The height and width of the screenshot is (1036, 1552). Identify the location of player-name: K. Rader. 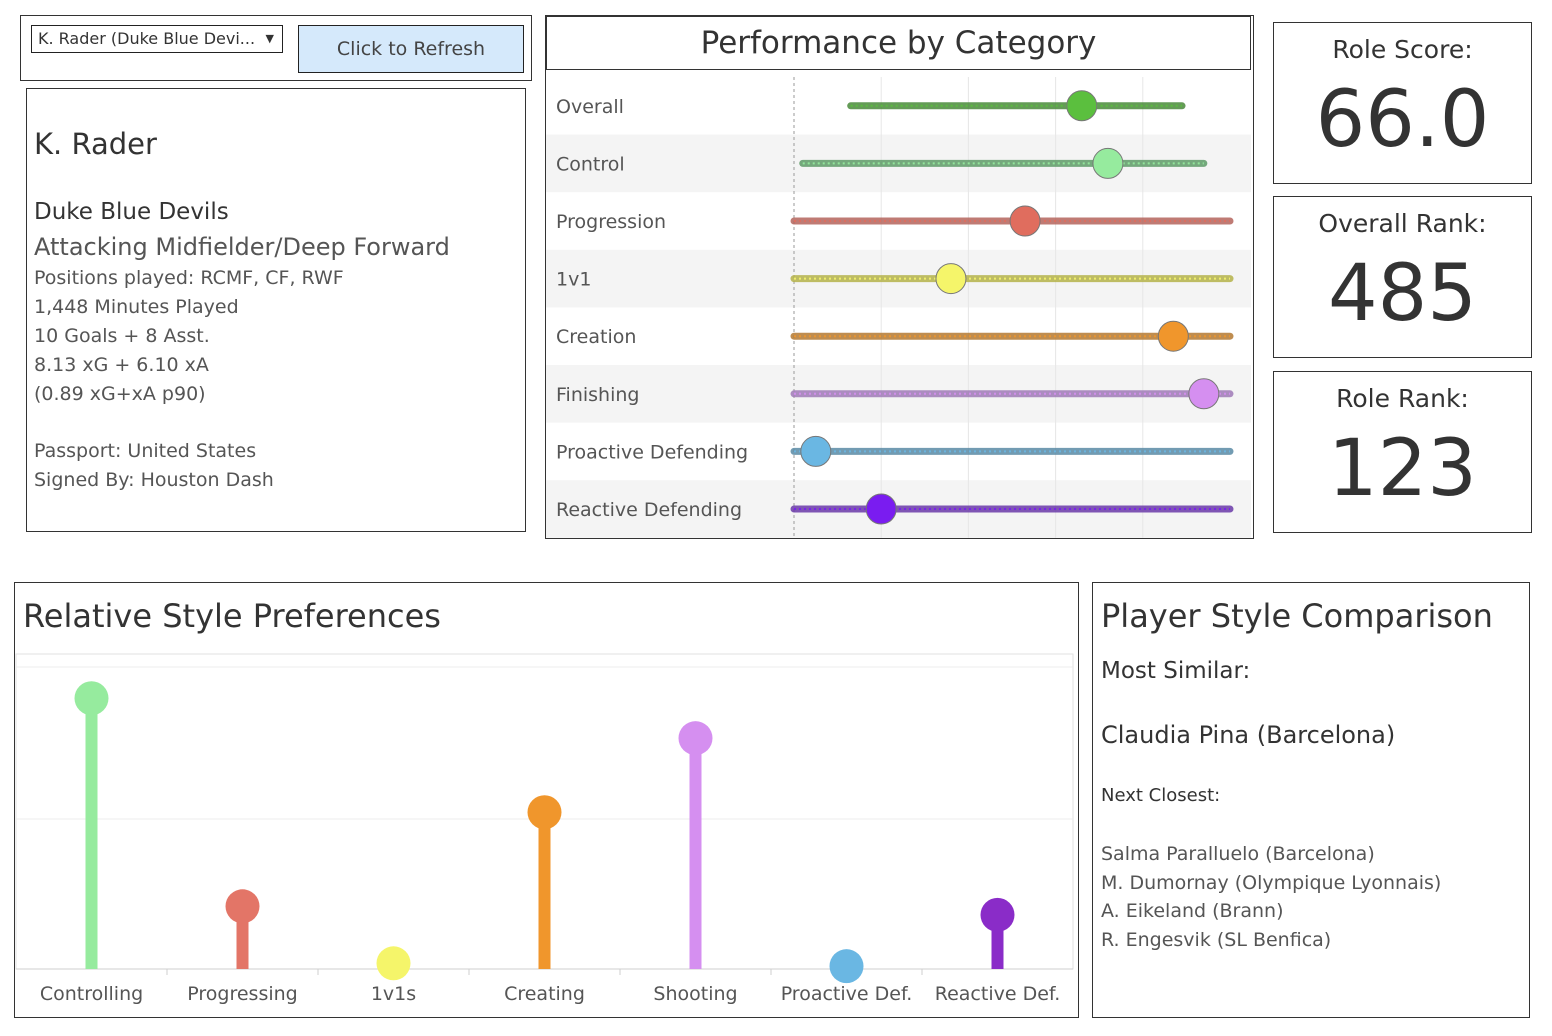
(95, 144).